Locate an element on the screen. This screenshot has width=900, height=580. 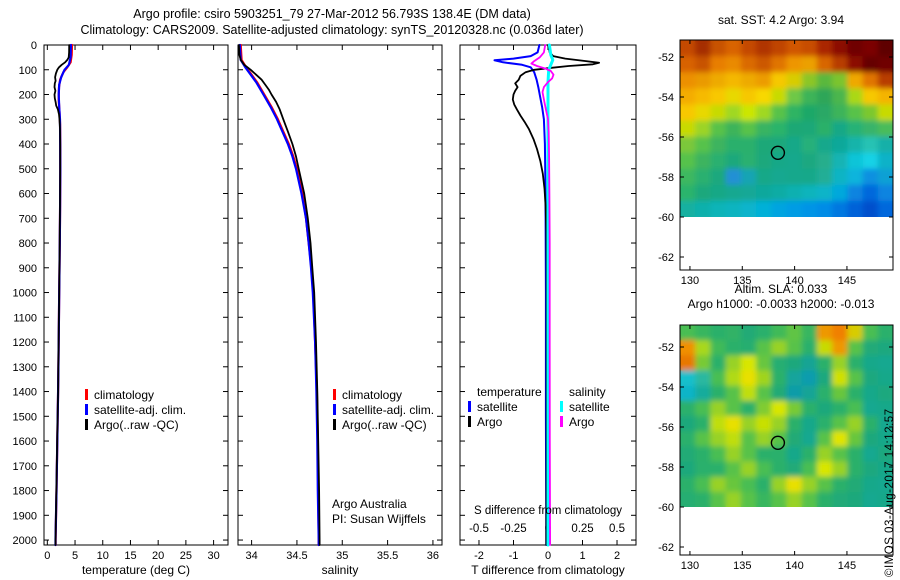
svg-text: 600 is located at coordinates (28, 195).